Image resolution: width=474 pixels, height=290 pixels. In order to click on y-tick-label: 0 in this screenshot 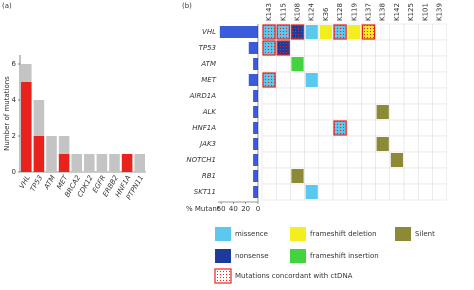, I will do `click(14, 172)`.